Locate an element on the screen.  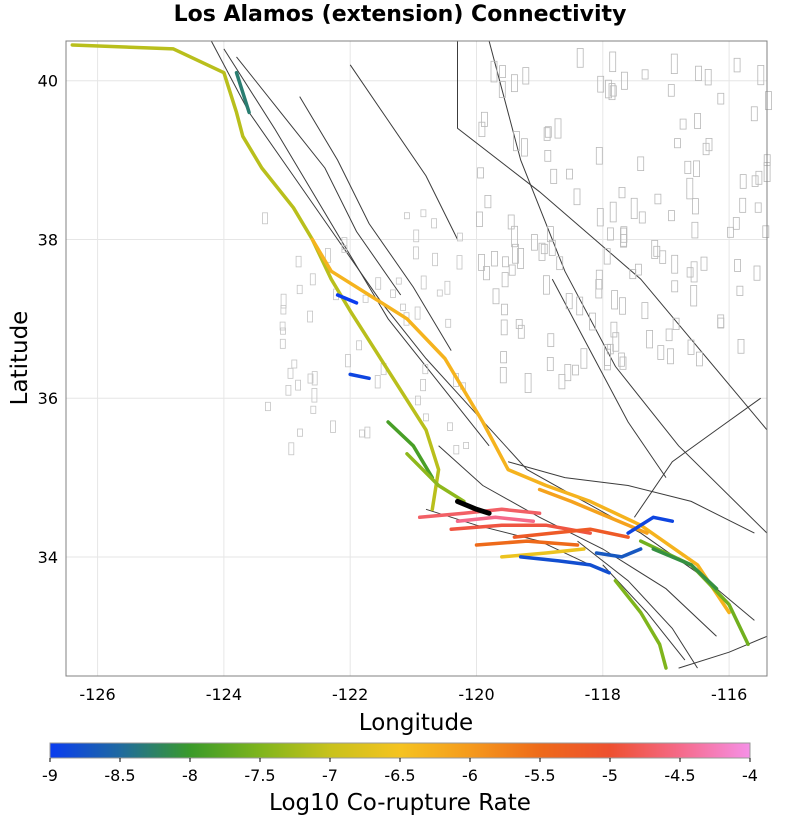
colorbar-tick-label: -4 is located at coordinates (750, 775).